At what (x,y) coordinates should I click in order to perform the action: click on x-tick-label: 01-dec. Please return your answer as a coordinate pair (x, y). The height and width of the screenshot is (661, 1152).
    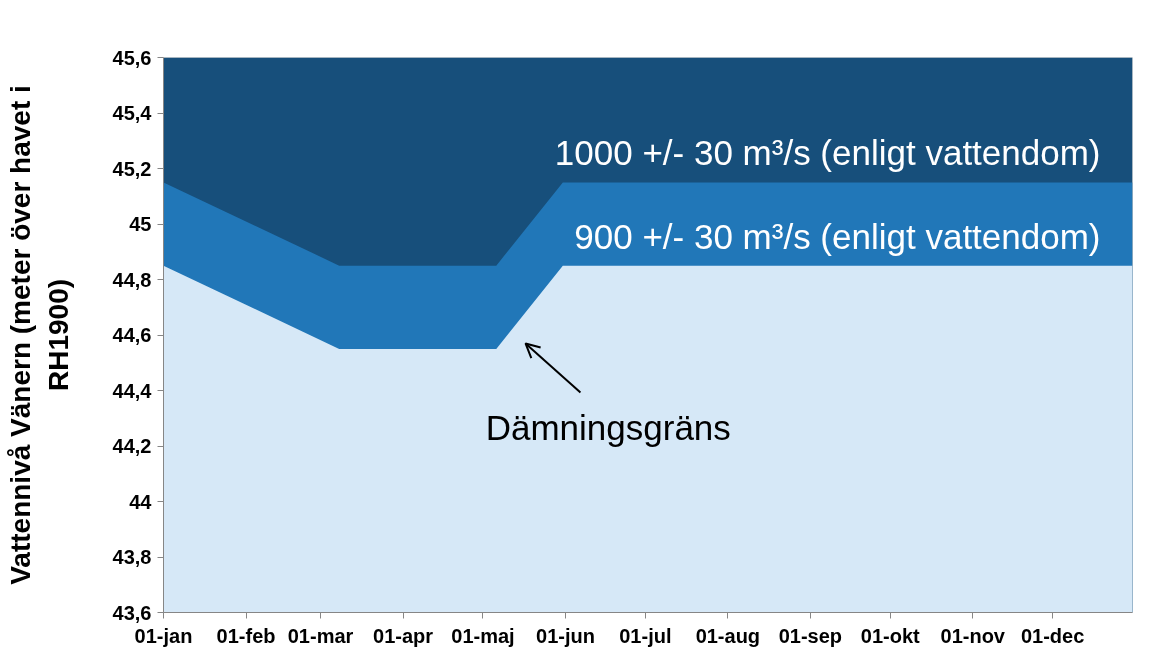
    Looking at the image, I should click on (1052, 635).